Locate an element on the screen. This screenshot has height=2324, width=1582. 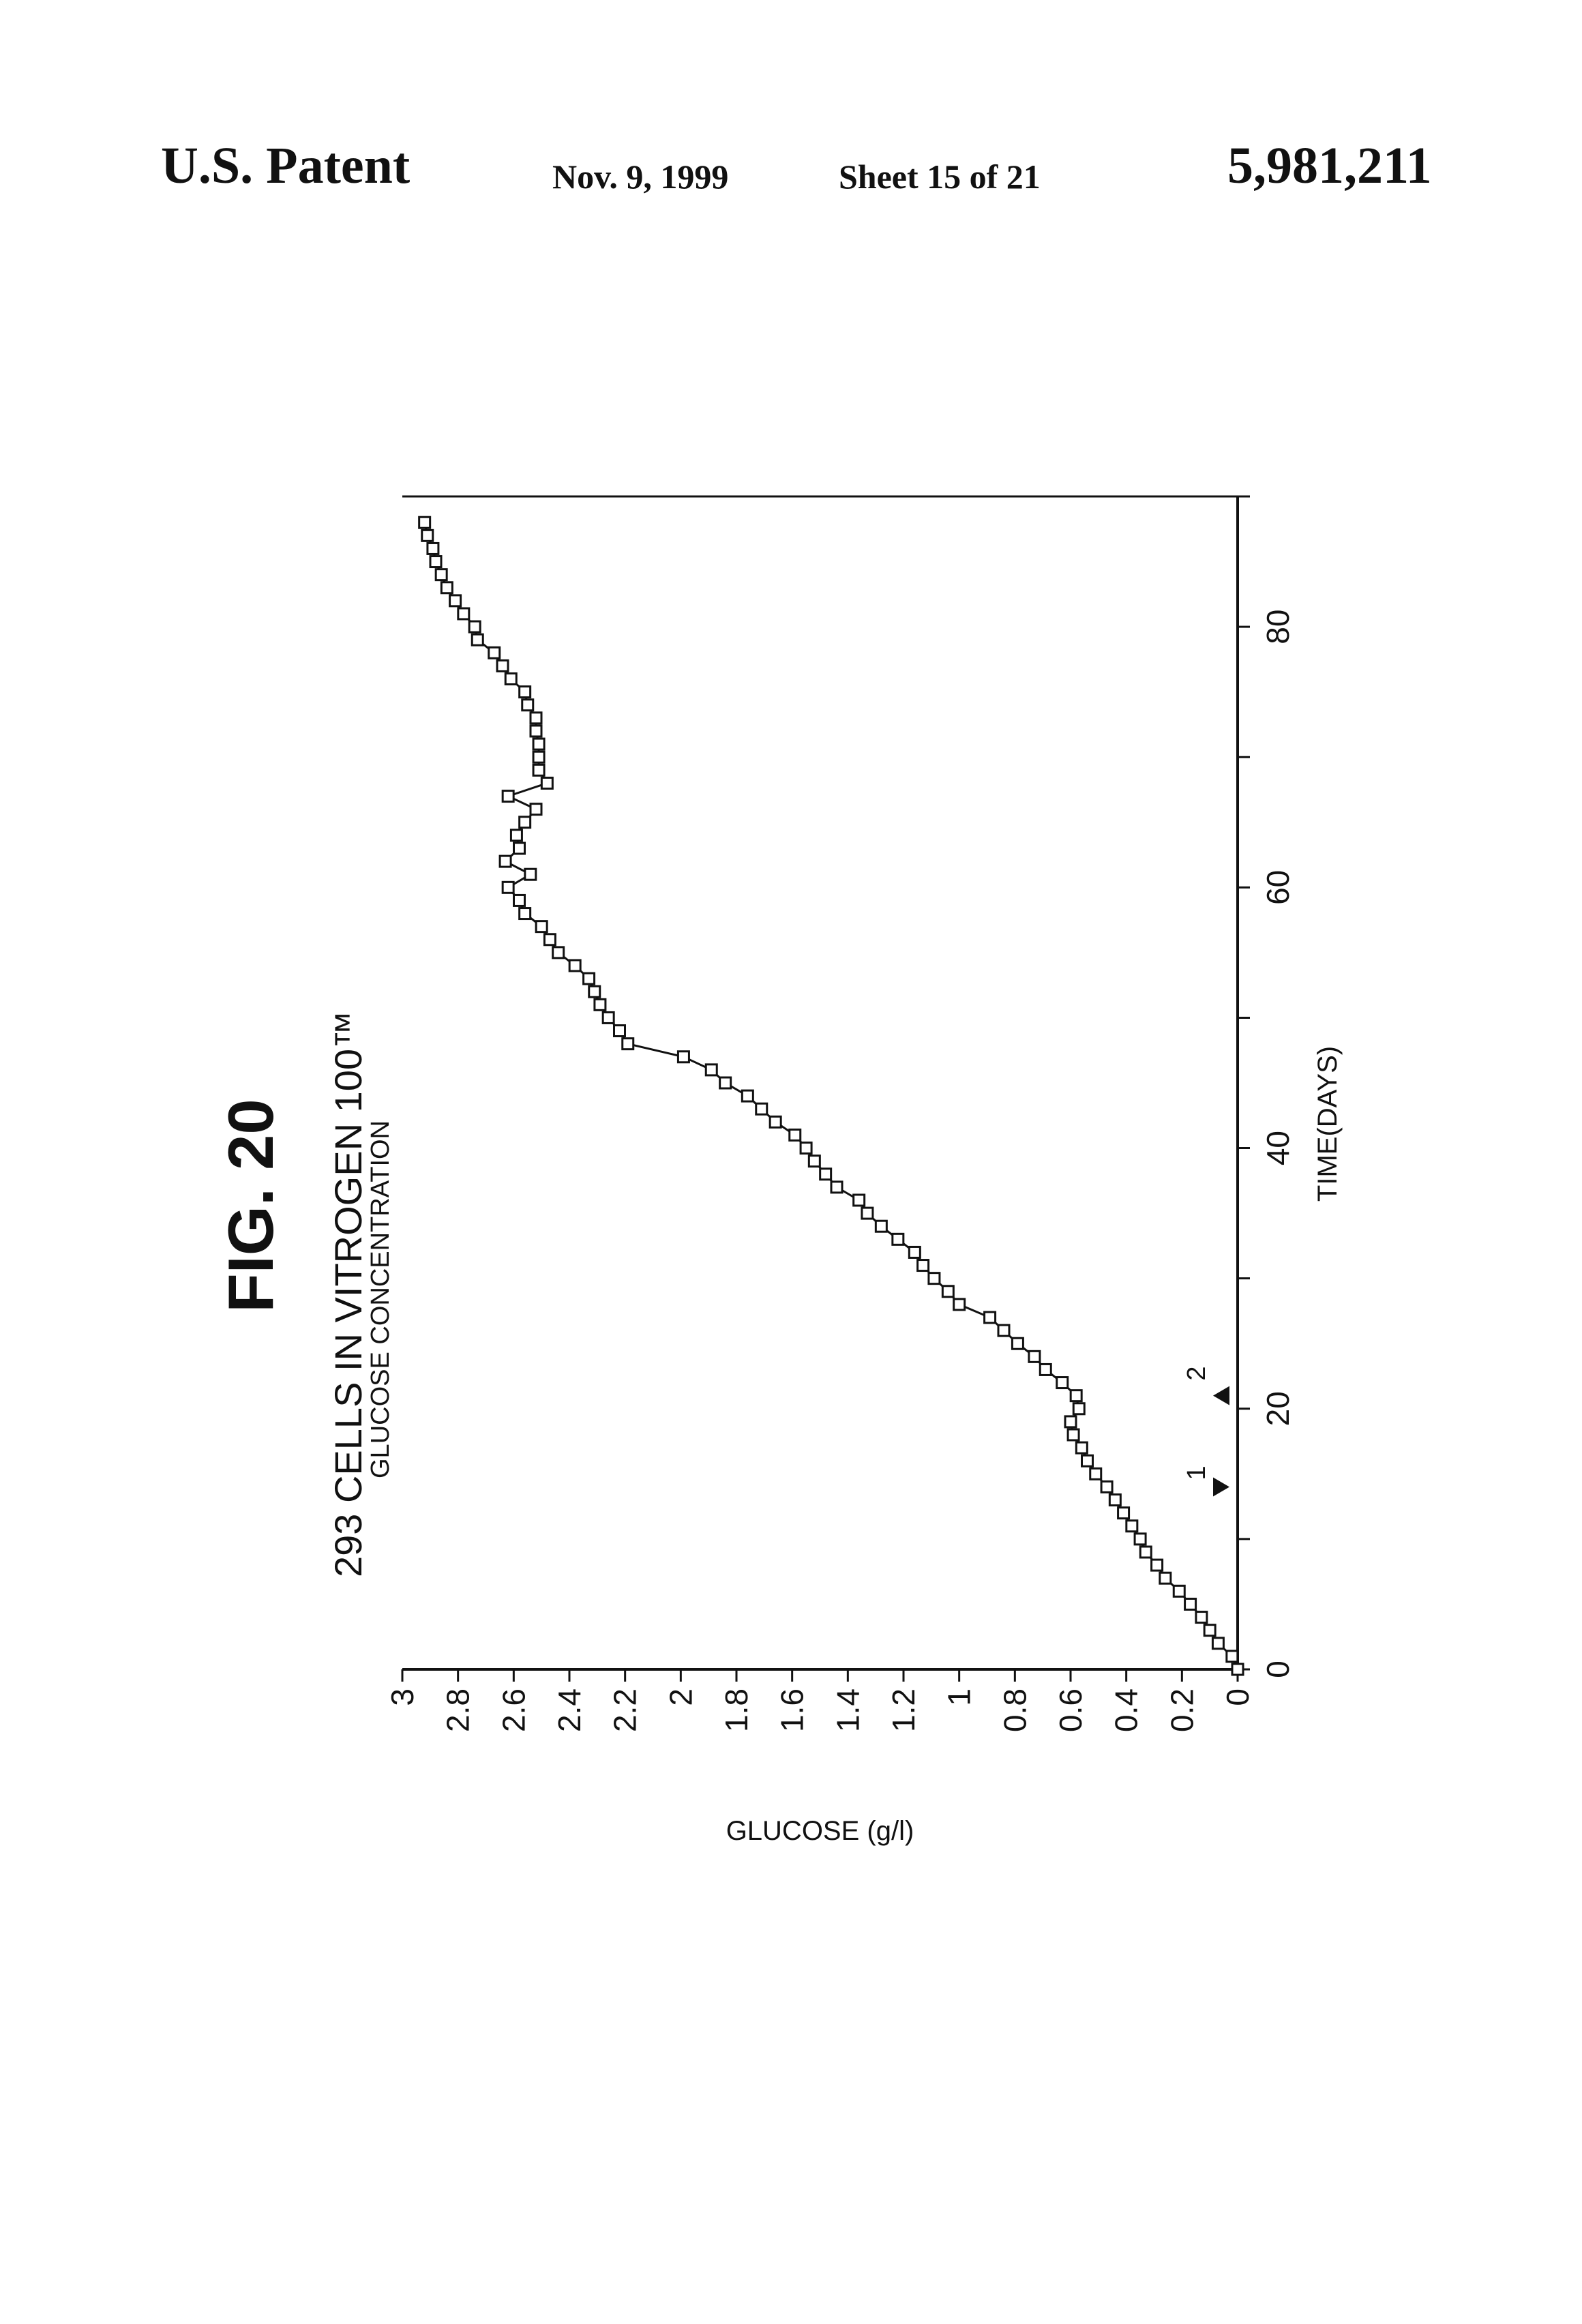
y-tick-label: 1.4 is located at coordinates (847, 1710).